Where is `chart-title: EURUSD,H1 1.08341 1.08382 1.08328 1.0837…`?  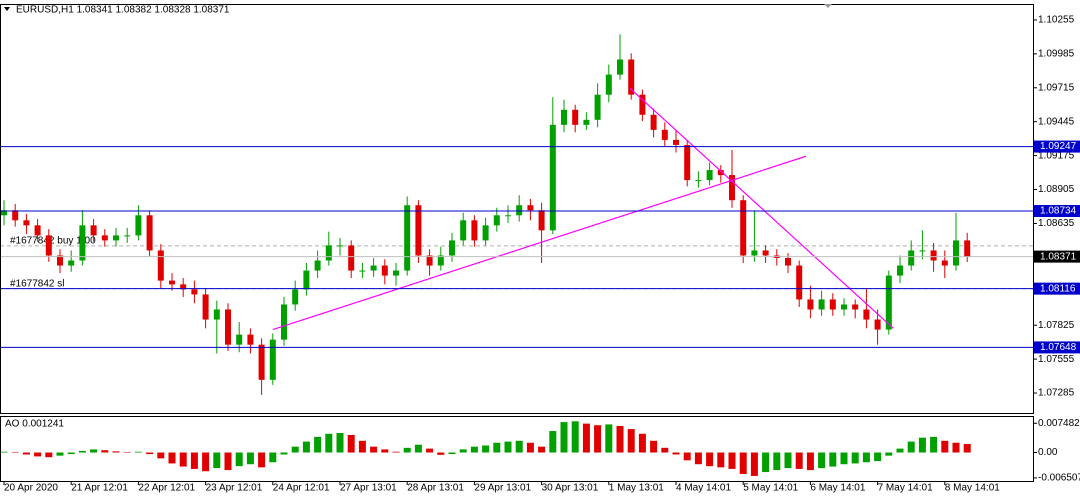 chart-title: EURUSD,H1 1.08341 1.08382 1.08328 1.0837… is located at coordinates (123, 10).